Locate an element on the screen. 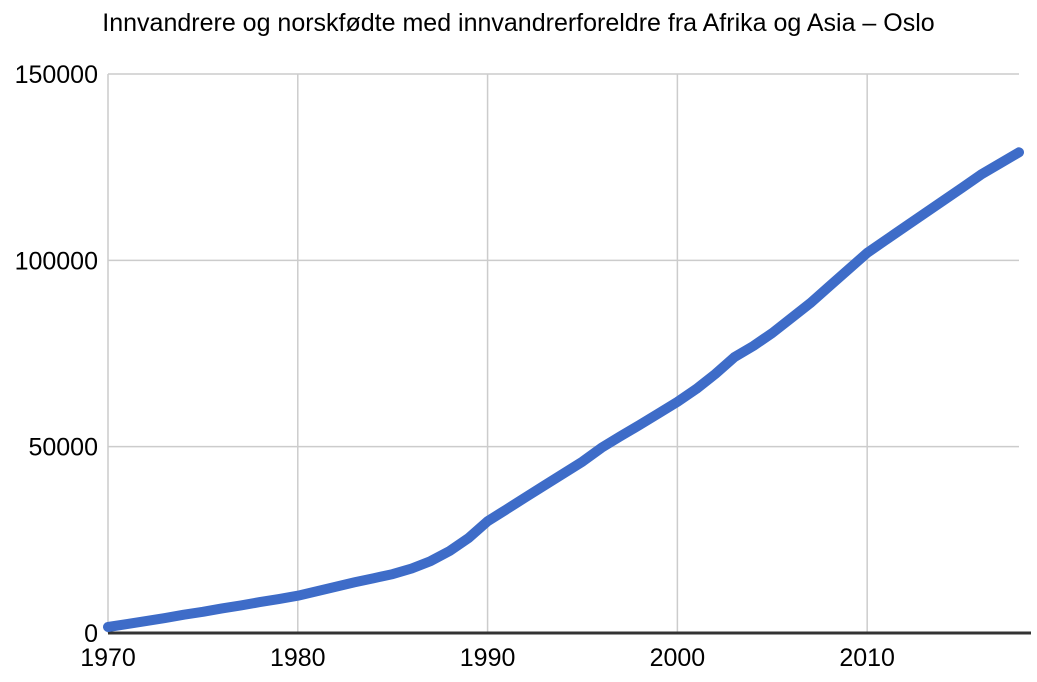 The width and height of the screenshot is (1037, 682). y-axis-tick-label: 150000 is located at coordinates (56, 75).